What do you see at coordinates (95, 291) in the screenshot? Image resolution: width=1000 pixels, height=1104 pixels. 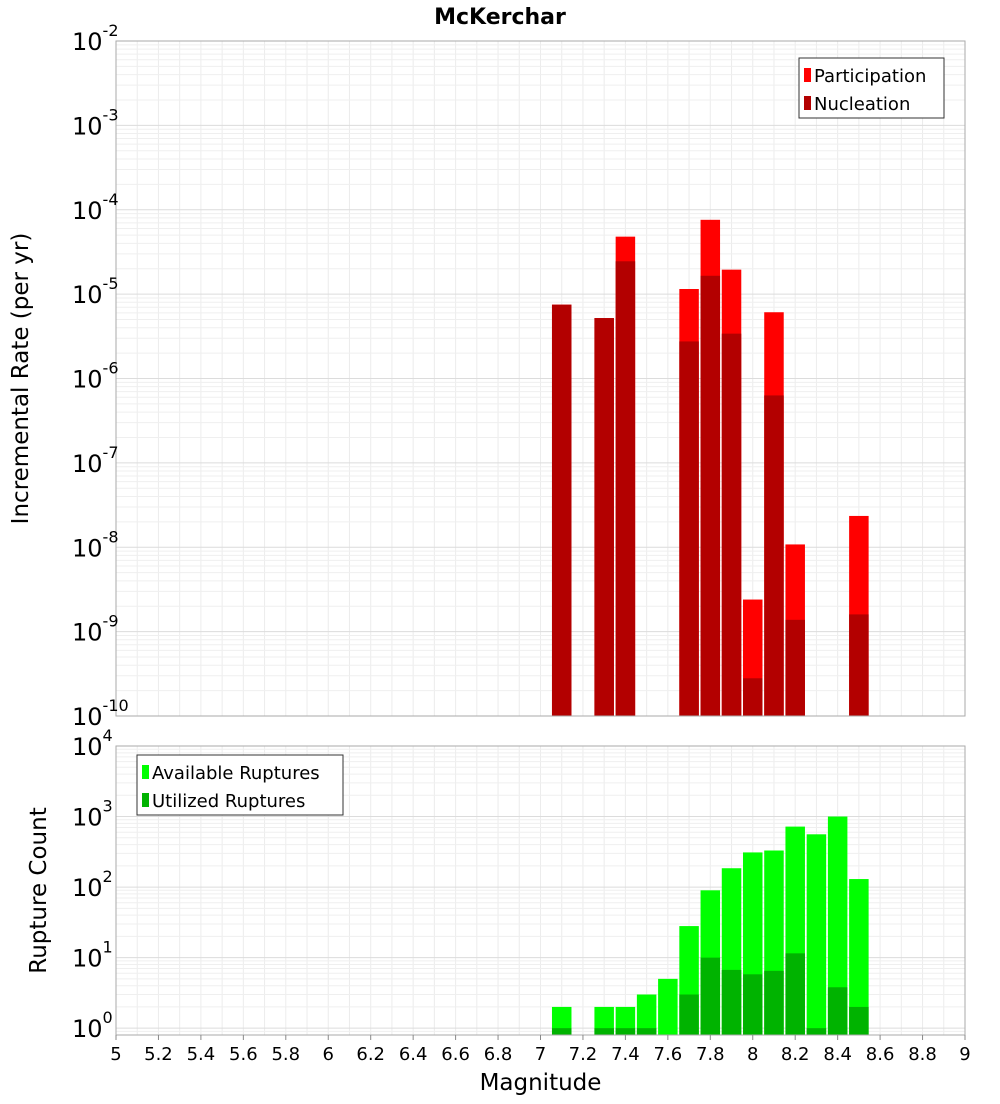 I see `top-y-tick-label: 10⁻⁵` at bounding box center [95, 291].